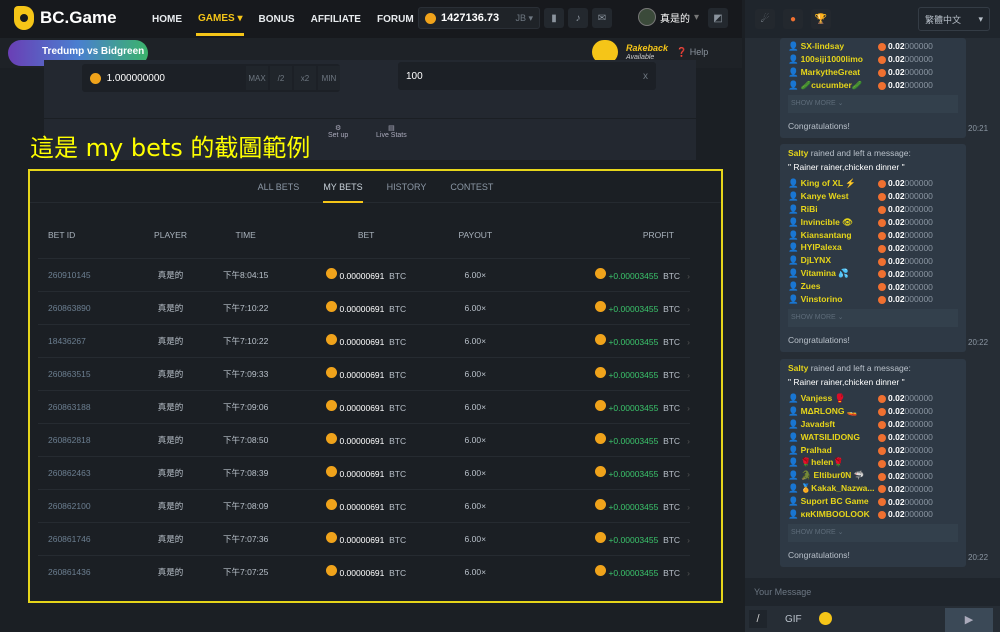 Image resolution: width=1000 pixels, height=632 pixels. I want to click on bet-id: 260863188, so click(88, 406).